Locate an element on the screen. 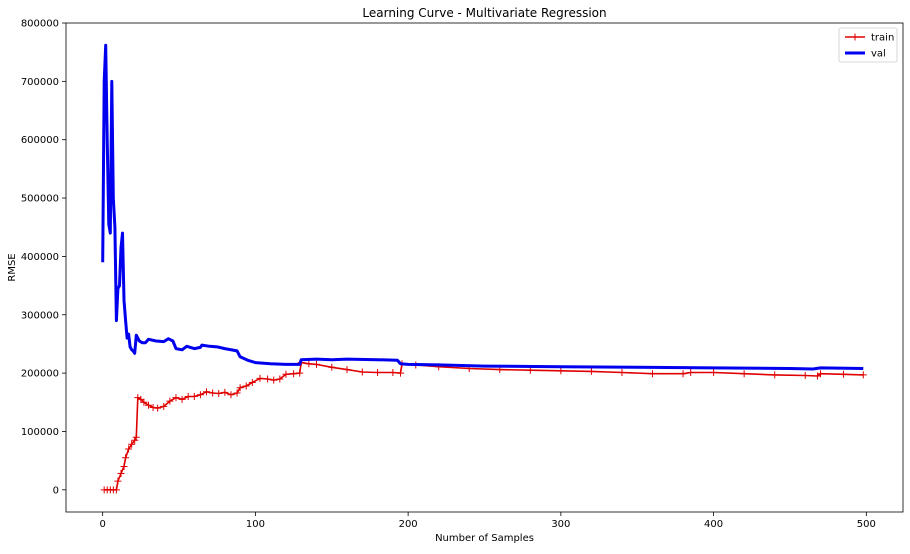  y-tick-label: 400000 is located at coordinates (40, 257).